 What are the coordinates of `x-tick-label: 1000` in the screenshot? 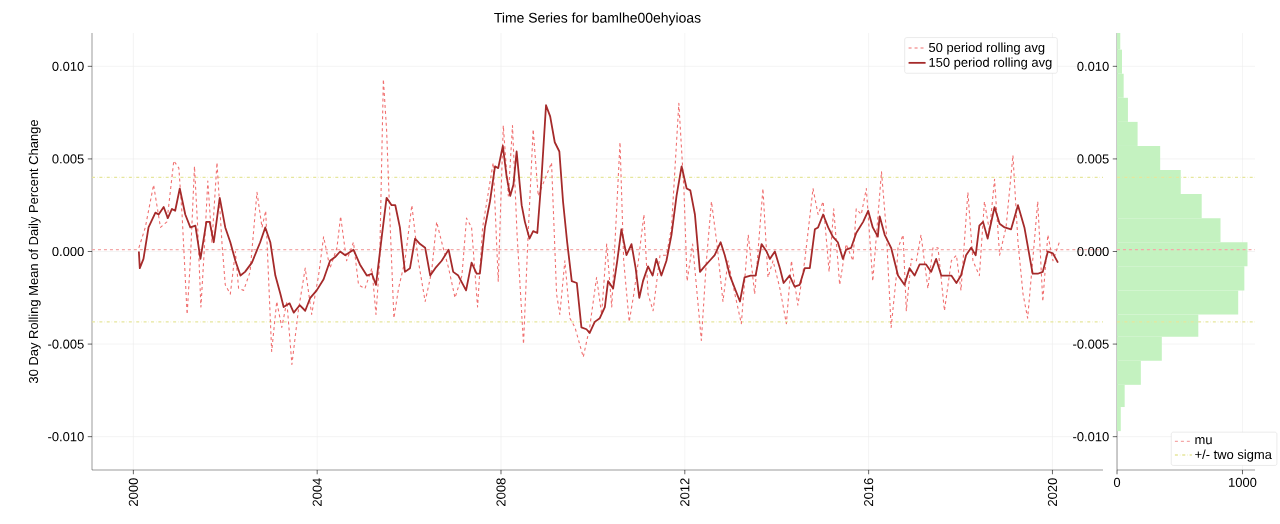 It's located at (1243, 482).